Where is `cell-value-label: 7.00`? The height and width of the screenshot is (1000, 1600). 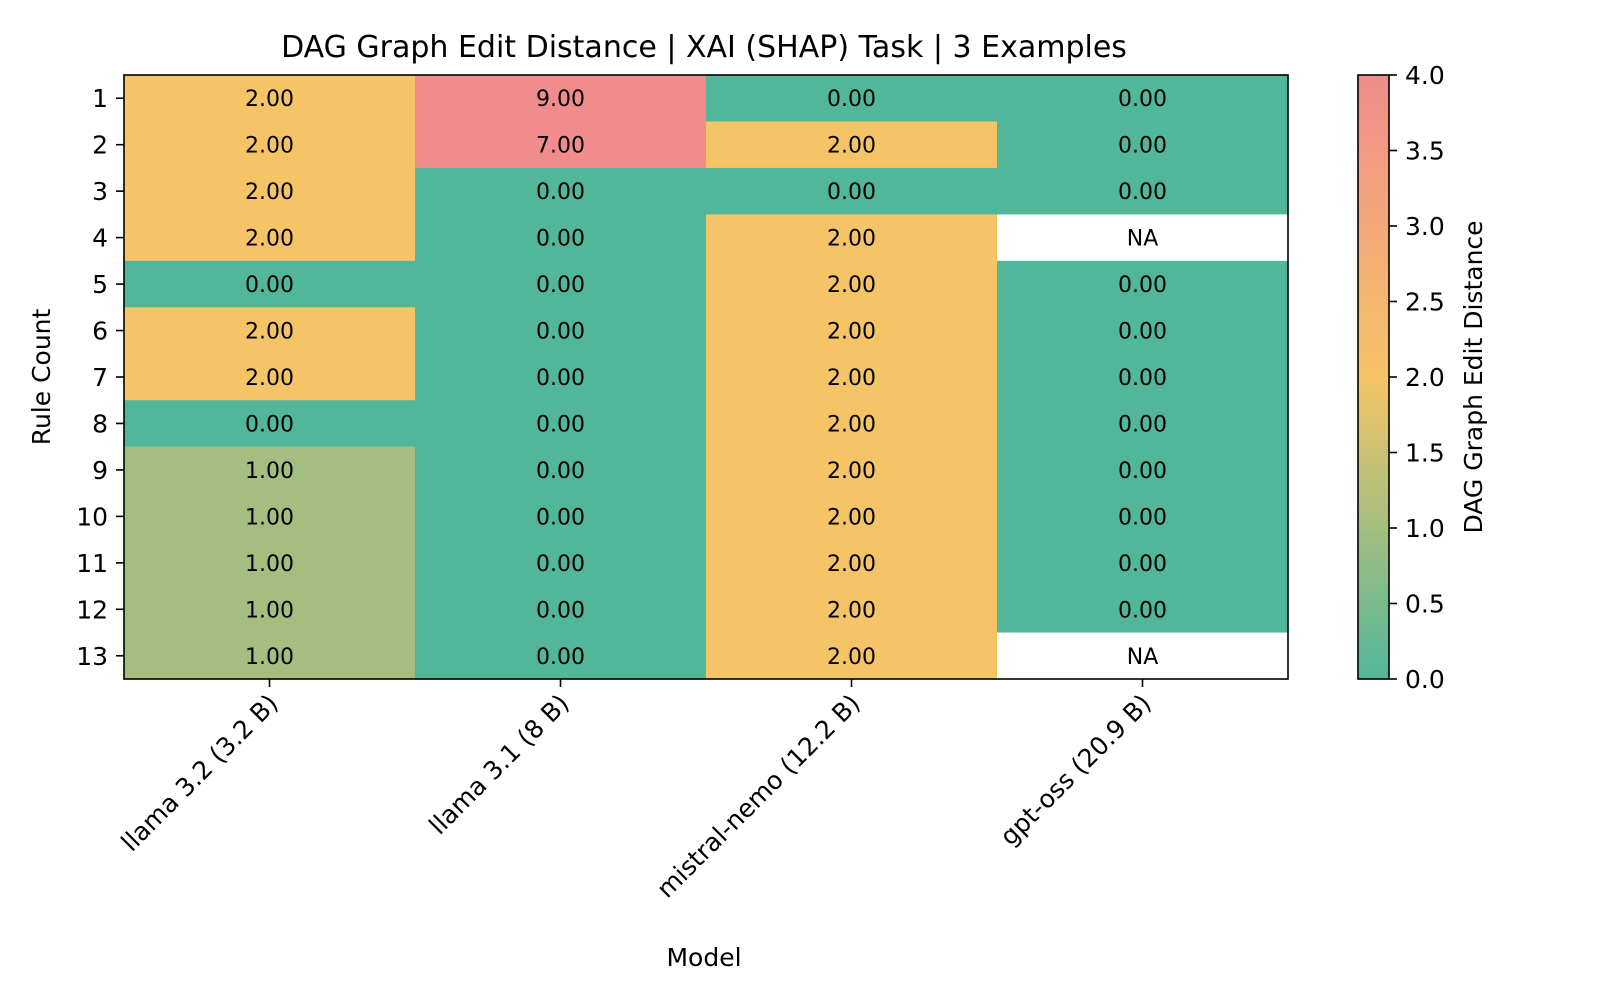
cell-value-label: 7.00 is located at coordinates (560, 146).